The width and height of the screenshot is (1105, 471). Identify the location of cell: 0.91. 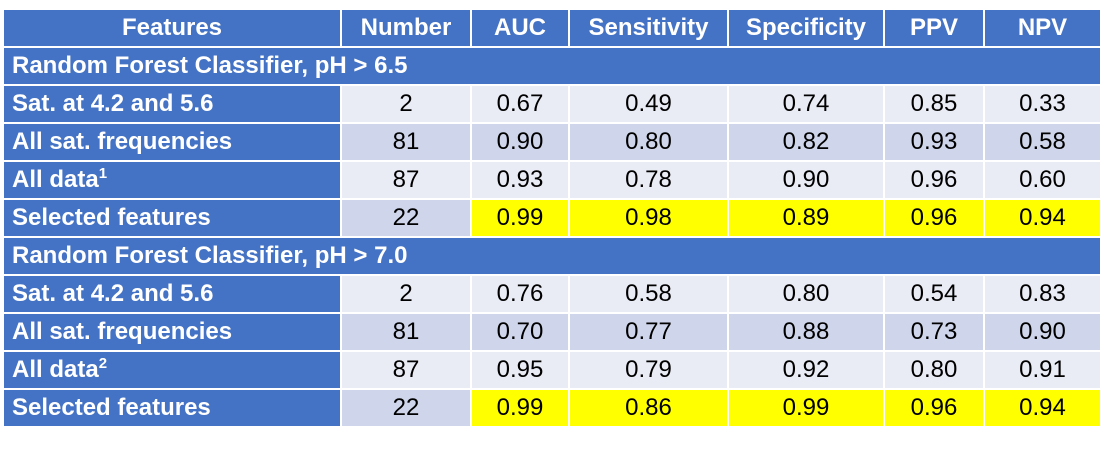
(1042, 370).